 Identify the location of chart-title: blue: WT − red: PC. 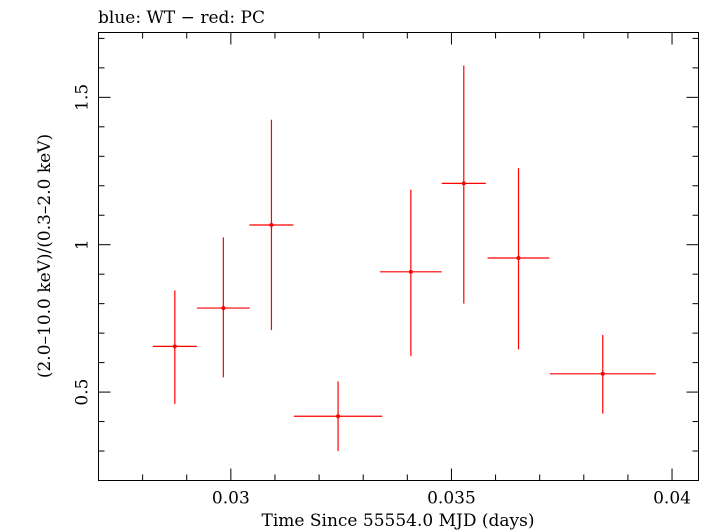
(181, 18).